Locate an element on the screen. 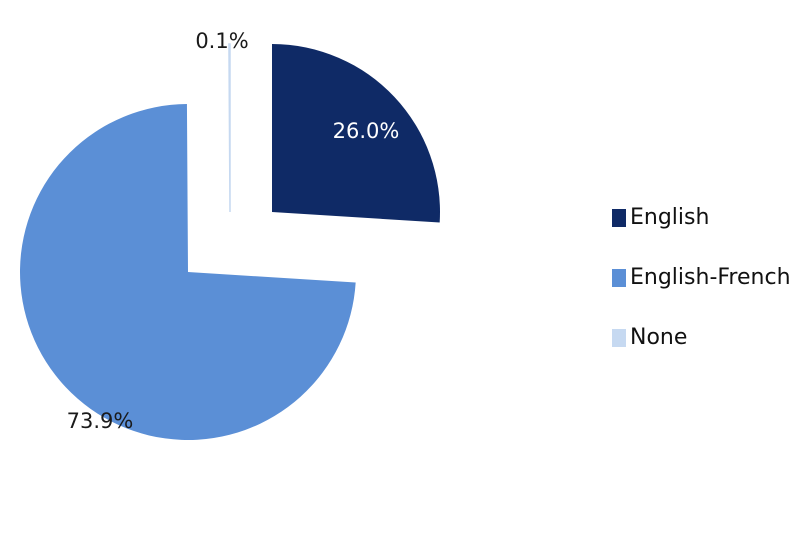 The height and width of the screenshot is (534, 801). data-label-english-french: 73.9% is located at coordinates (100, 421).